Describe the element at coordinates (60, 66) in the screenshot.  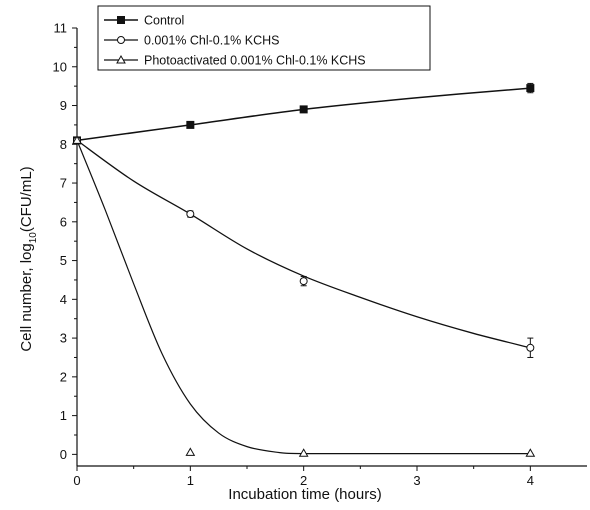
I see `y-tick-label: 10` at that location.